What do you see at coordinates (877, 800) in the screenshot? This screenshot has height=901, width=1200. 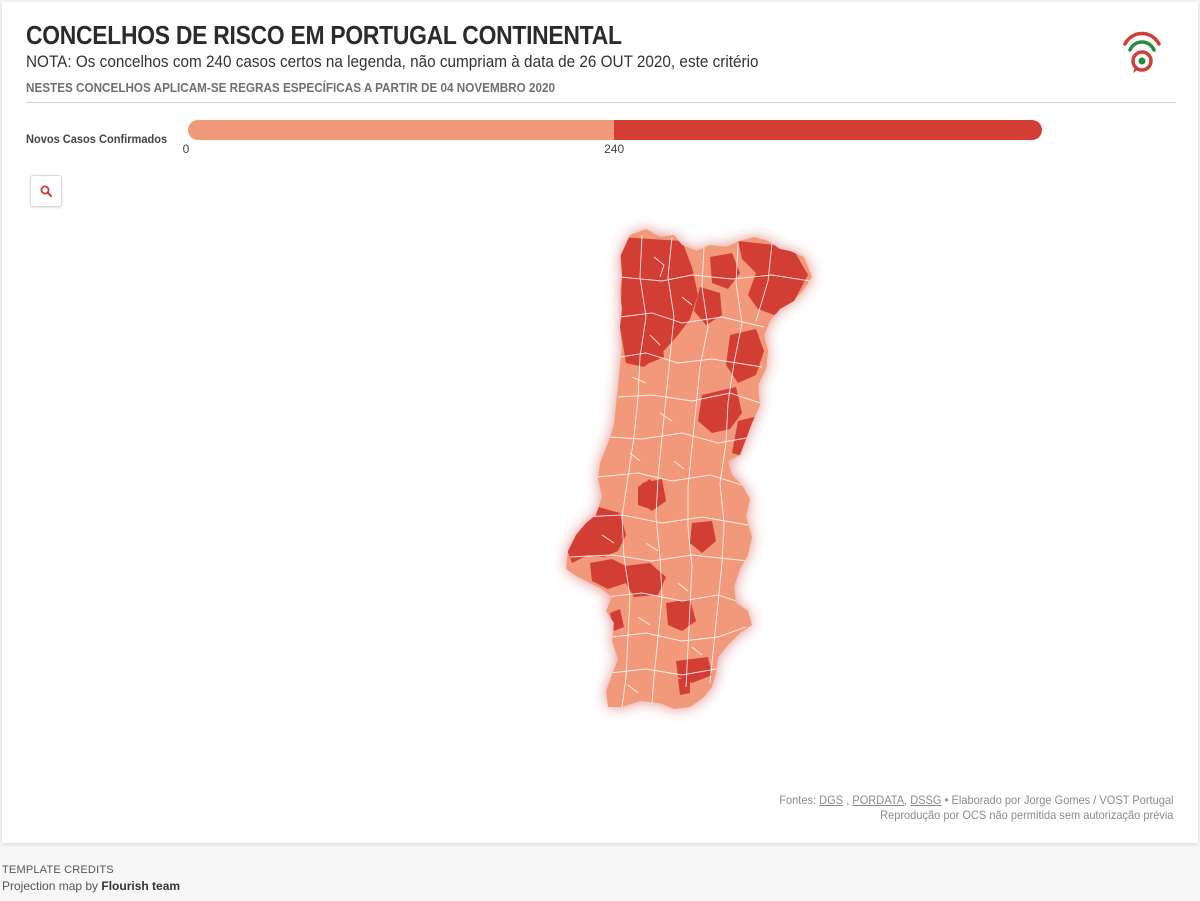 I see `source-link-pordata: PORDATA` at bounding box center [877, 800].